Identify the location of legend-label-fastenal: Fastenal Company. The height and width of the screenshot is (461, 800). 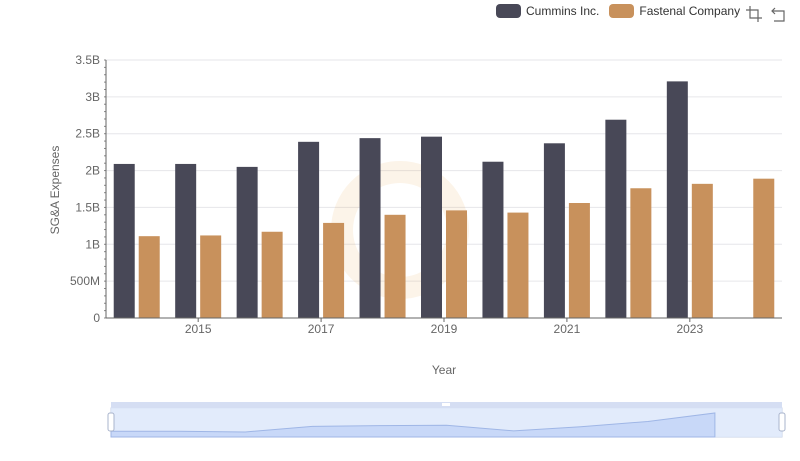
(690, 11).